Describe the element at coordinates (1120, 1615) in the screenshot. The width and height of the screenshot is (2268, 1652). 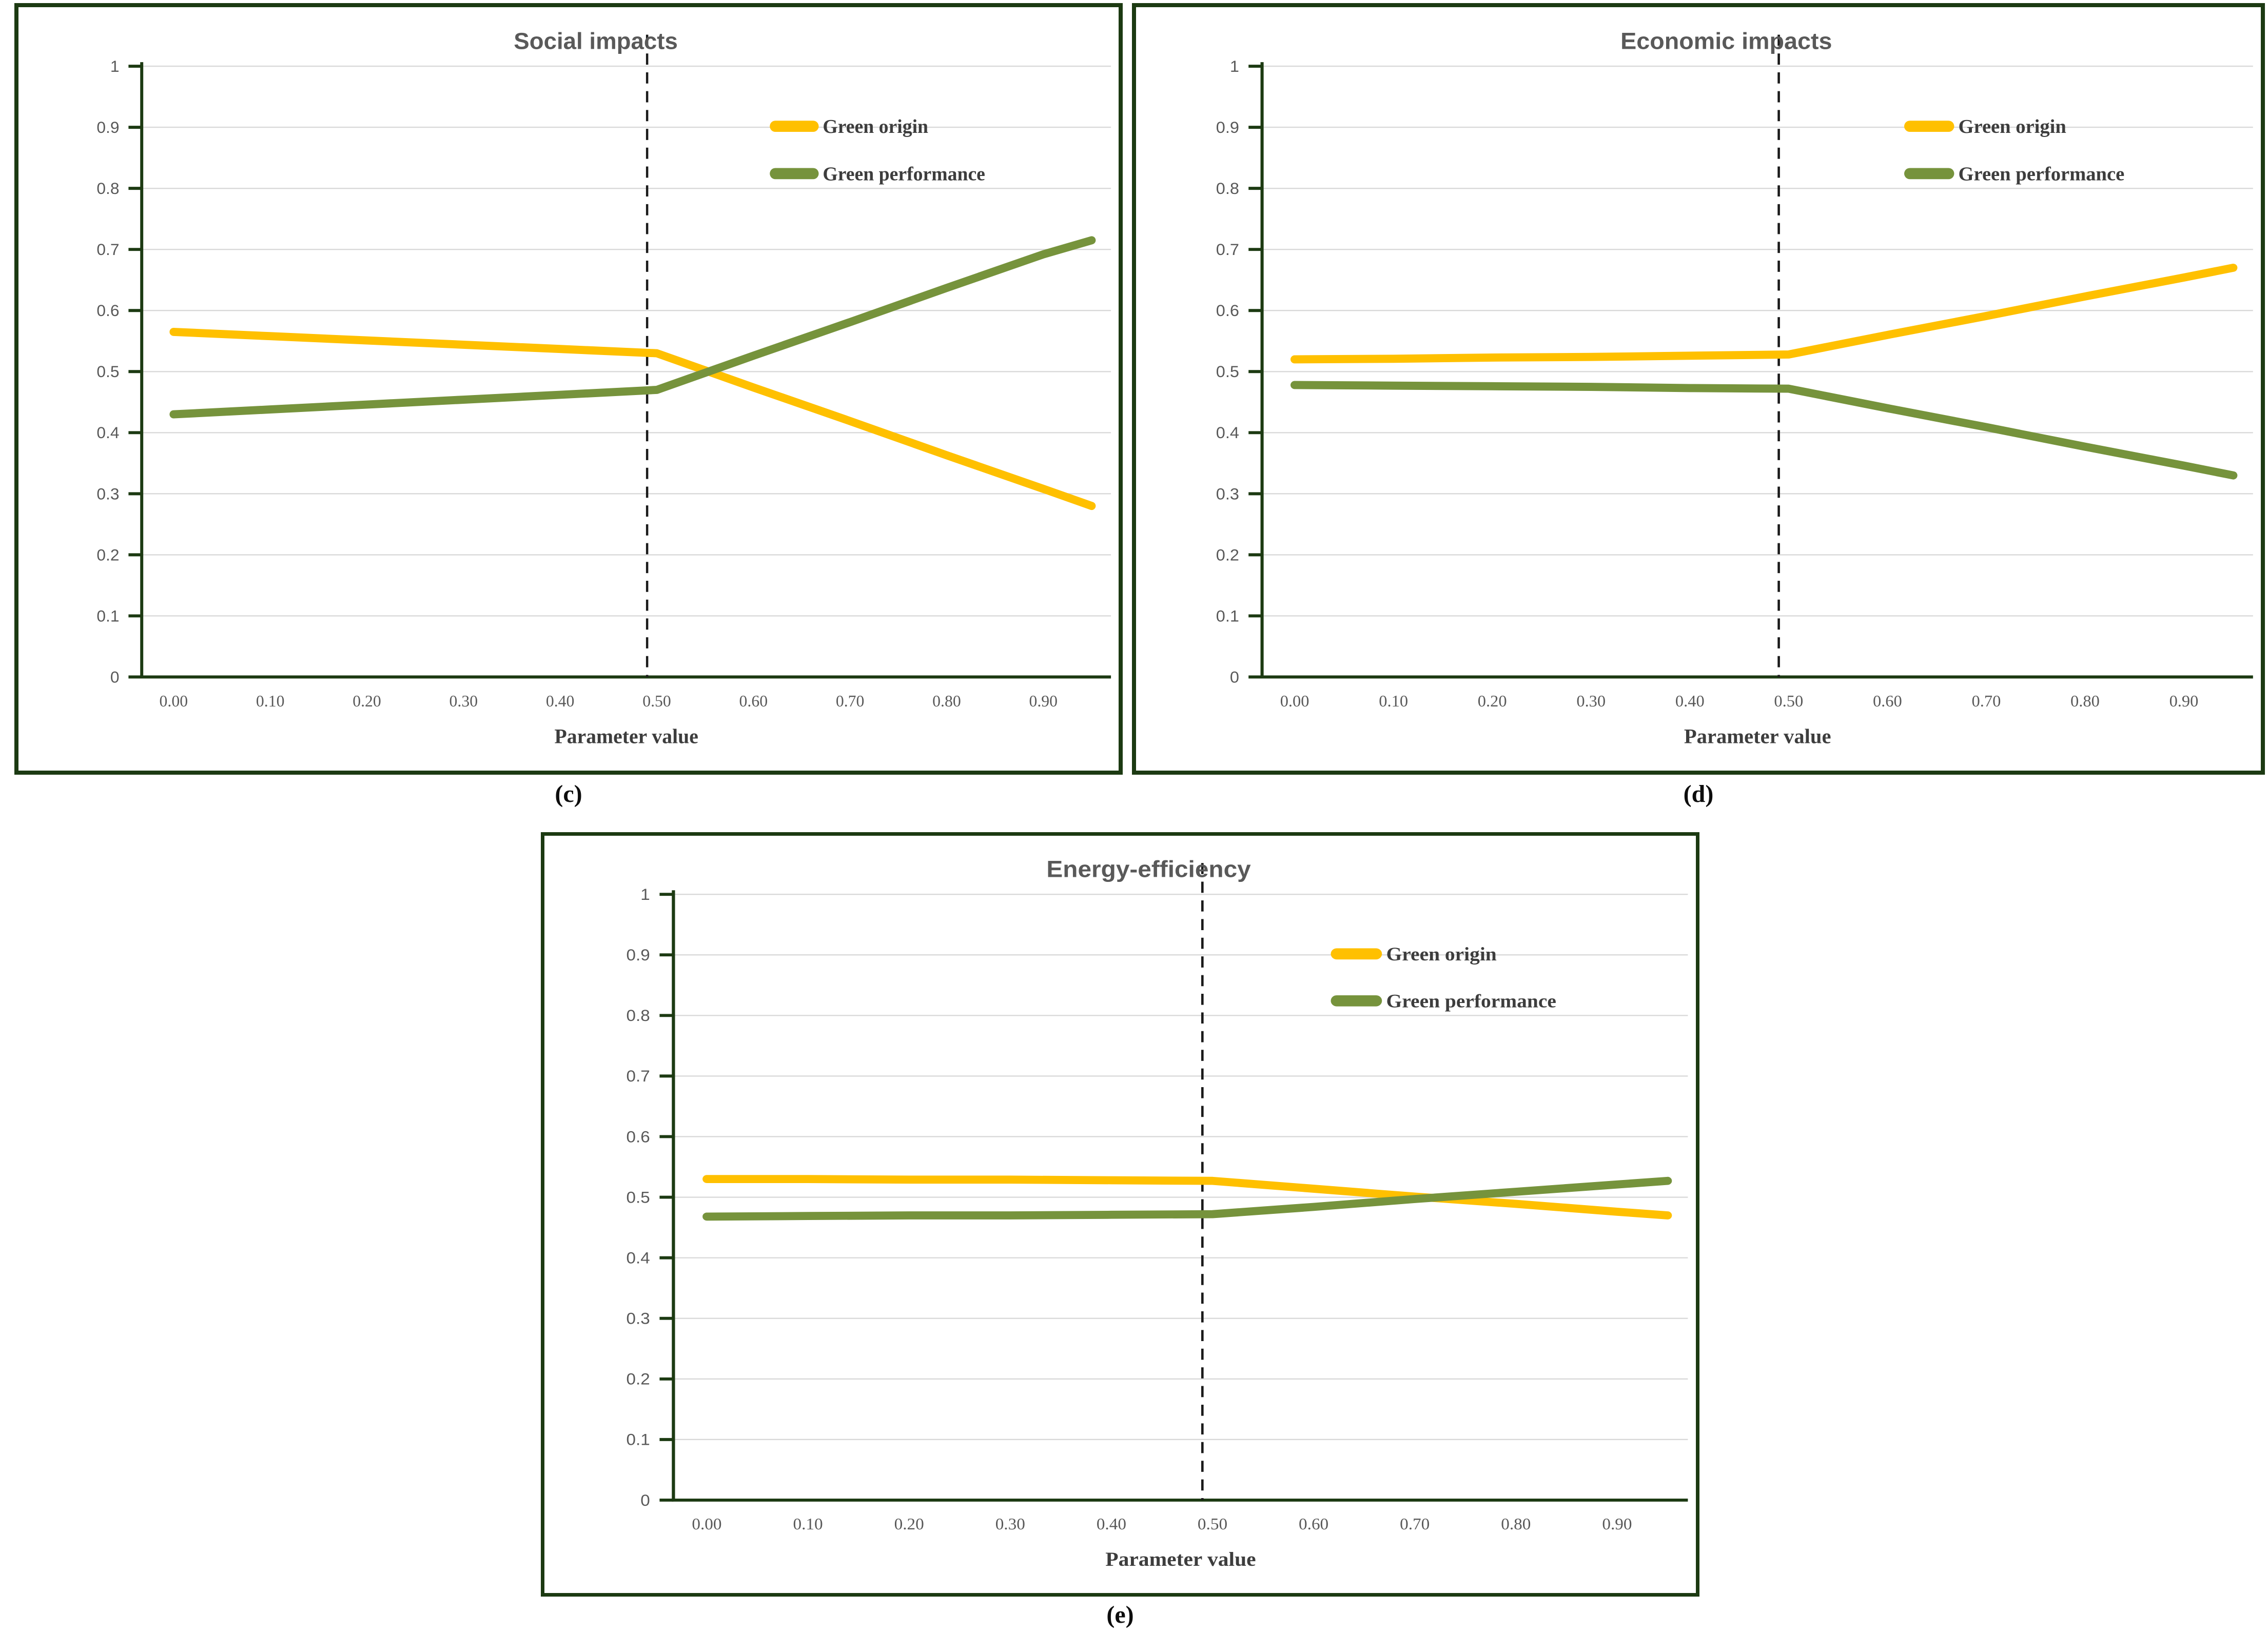
I see `caption-e: (e)` at that location.